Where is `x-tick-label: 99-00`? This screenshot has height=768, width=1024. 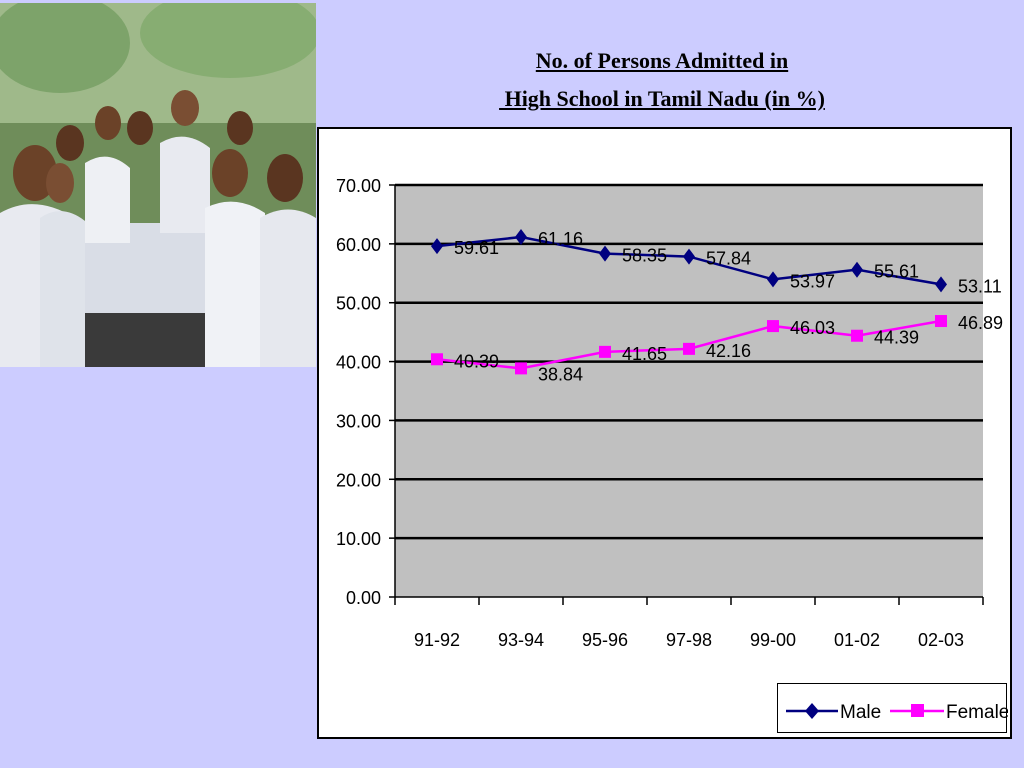 x-tick-label: 99-00 is located at coordinates (773, 640).